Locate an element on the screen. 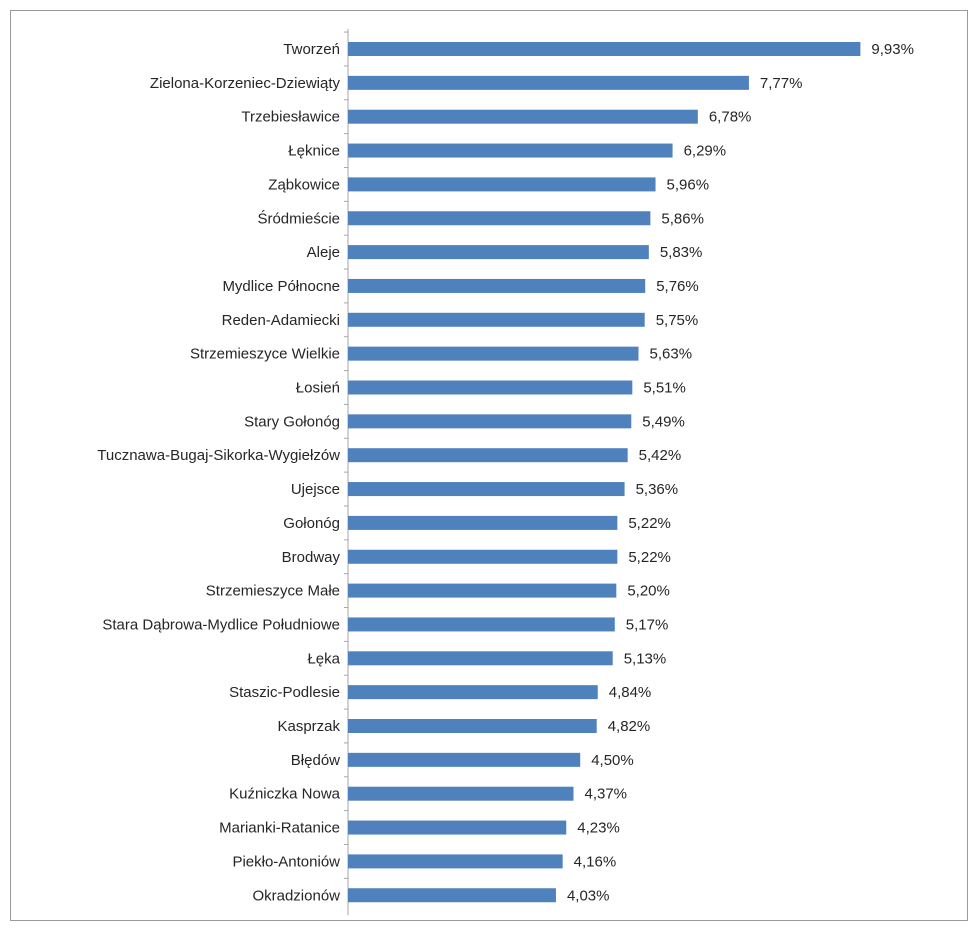 The width and height of the screenshot is (978, 931). data-label: 5,42% is located at coordinates (660, 455).